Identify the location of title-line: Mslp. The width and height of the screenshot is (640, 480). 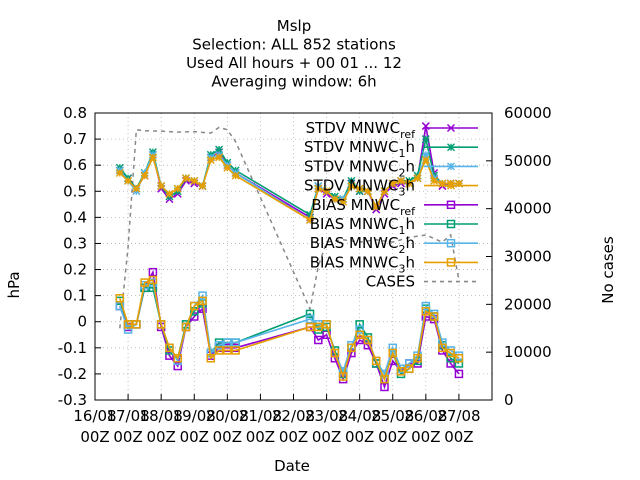
(294, 26).